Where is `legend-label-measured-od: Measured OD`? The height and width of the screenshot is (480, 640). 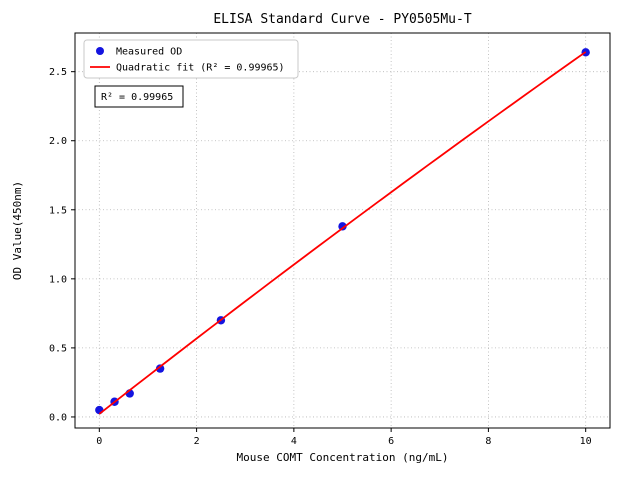
legend-label-measured-od: Measured OD is located at coordinates (149, 52).